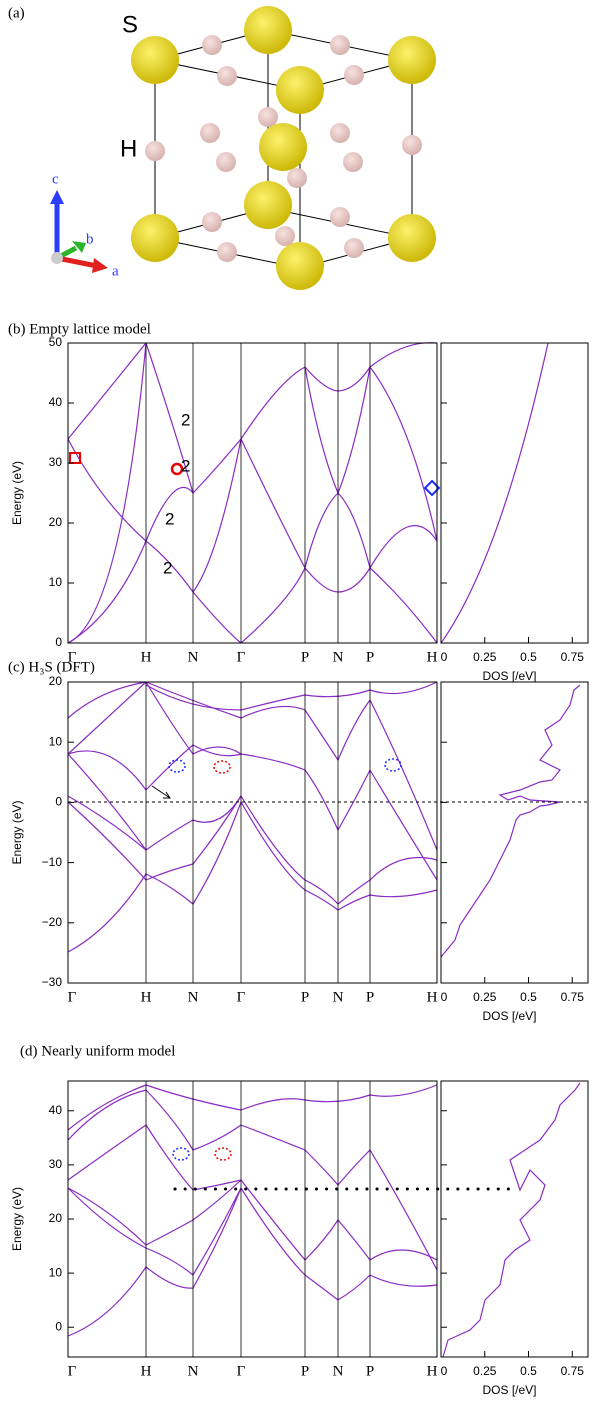 The width and height of the screenshot is (601, 1407). I want to click on axis-b: b, so click(90, 239).